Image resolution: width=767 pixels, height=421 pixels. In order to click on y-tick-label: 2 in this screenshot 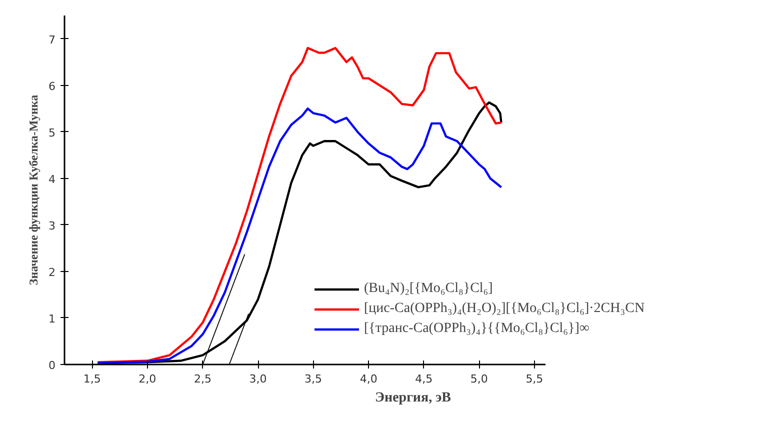, I will do `click(52, 272)`.